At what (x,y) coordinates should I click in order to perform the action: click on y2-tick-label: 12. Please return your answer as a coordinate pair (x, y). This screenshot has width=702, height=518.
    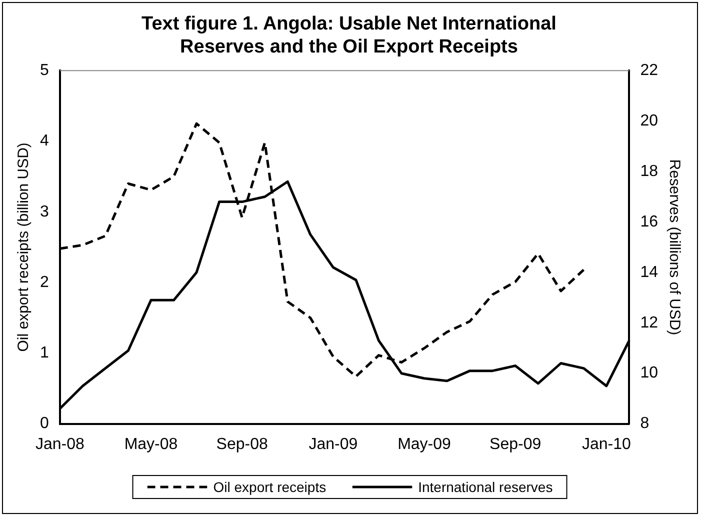
    Looking at the image, I should click on (649, 323).